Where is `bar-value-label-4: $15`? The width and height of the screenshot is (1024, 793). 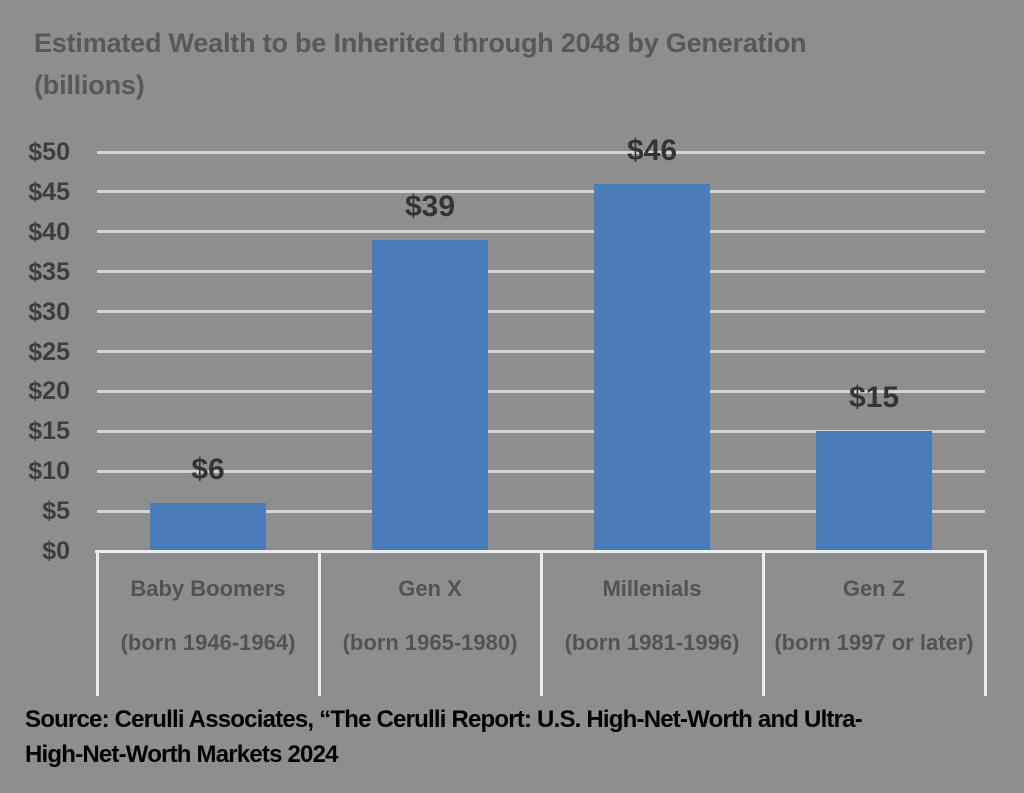
bar-value-label-4: $15 is located at coordinates (874, 397).